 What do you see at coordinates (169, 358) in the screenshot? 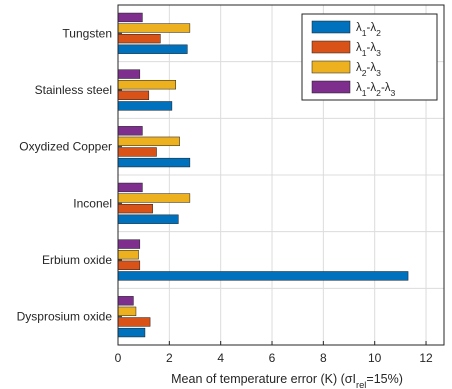
I see `x-tick-label: 2` at bounding box center [169, 358].